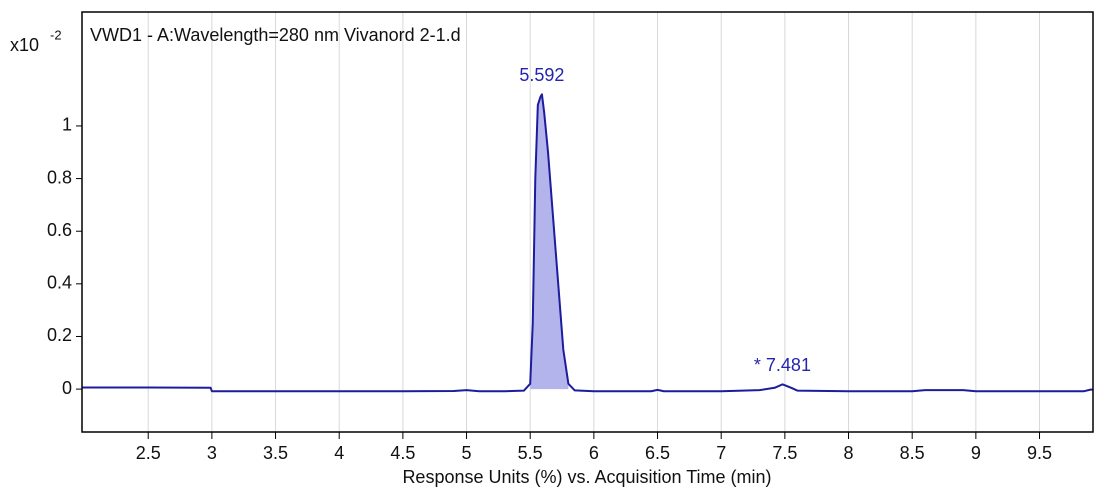 Image resolution: width=1094 pixels, height=498 pixels. I want to click on x-tick-label: 7, so click(721, 453).